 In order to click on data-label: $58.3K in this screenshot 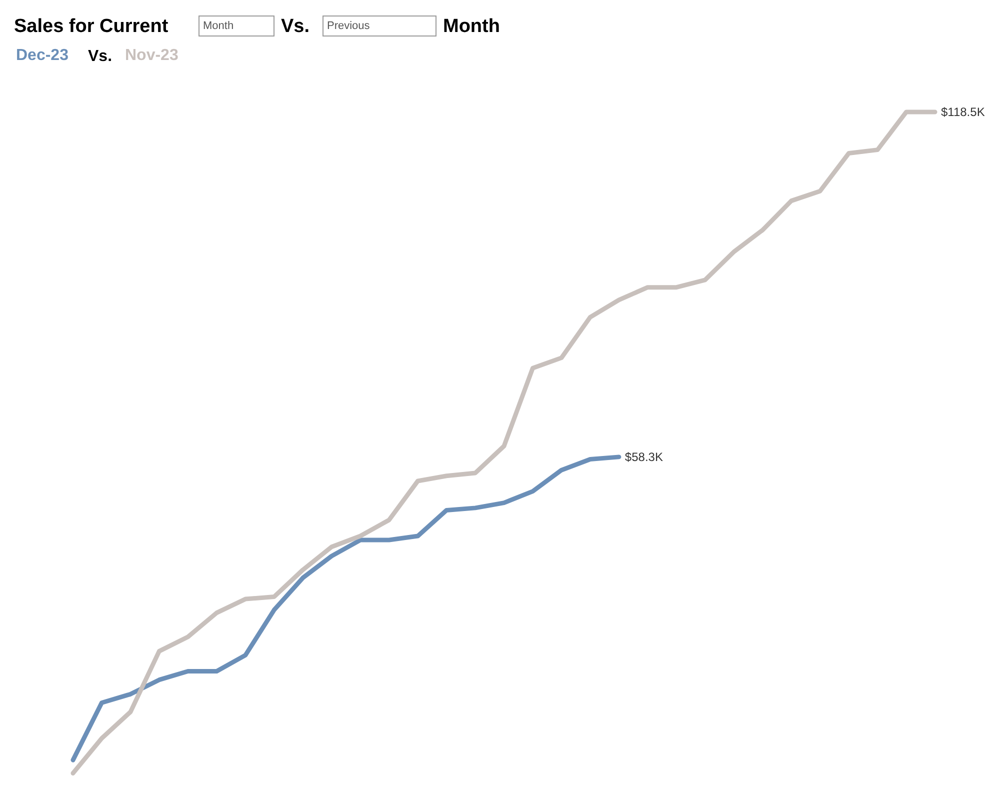, I will do `click(643, 457)`.